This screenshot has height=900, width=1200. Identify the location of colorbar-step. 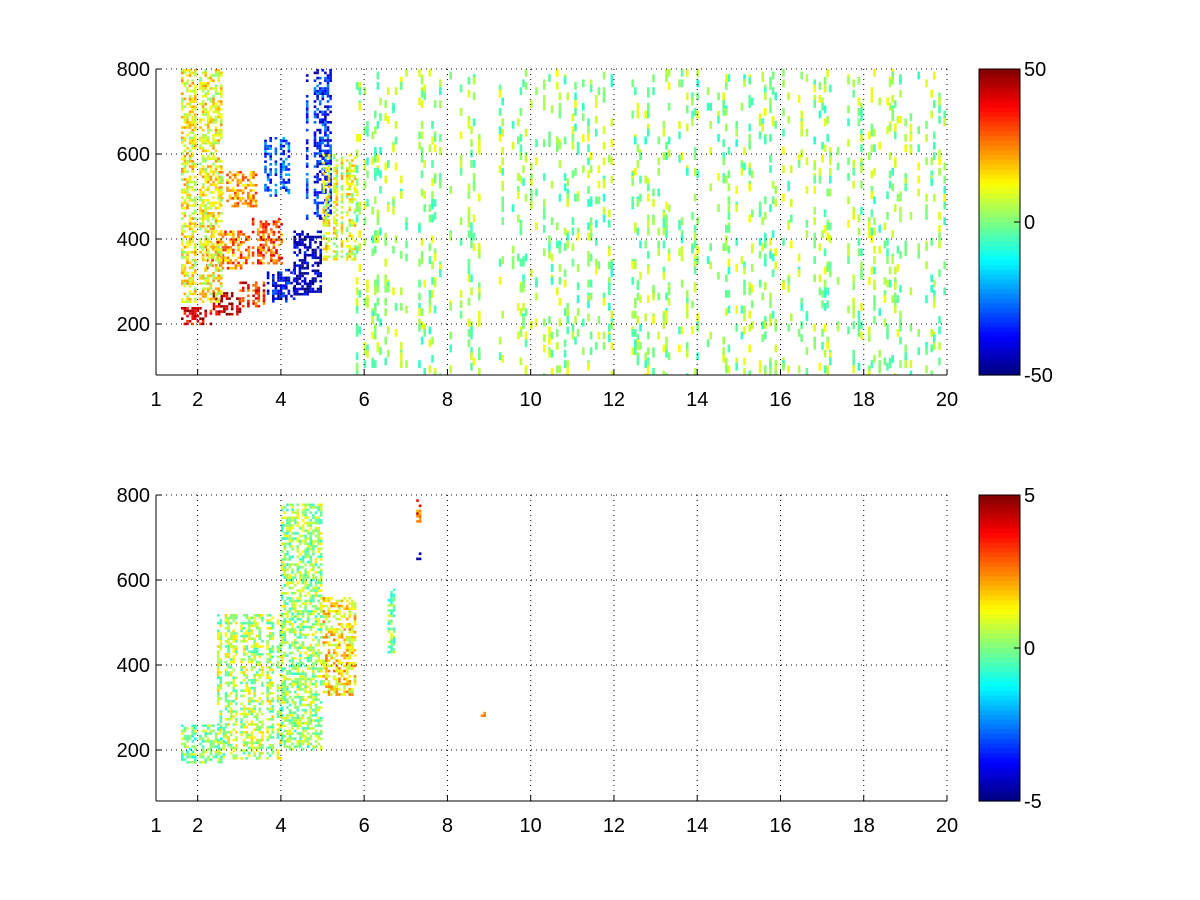
(999, 181).